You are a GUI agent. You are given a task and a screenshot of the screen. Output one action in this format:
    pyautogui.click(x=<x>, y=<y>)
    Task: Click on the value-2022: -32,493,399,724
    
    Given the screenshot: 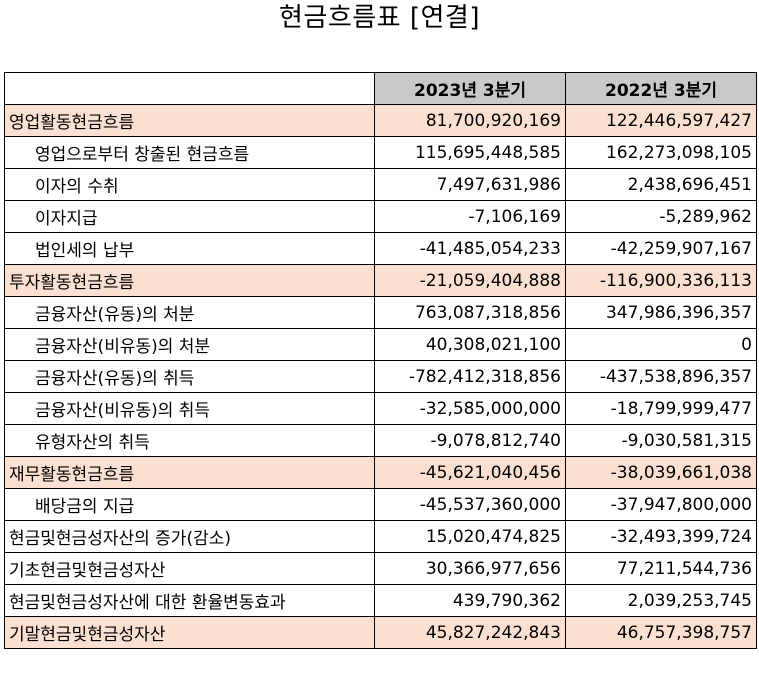 What is the action you would take?
    pyautogui.click(x=661, y=536)
    